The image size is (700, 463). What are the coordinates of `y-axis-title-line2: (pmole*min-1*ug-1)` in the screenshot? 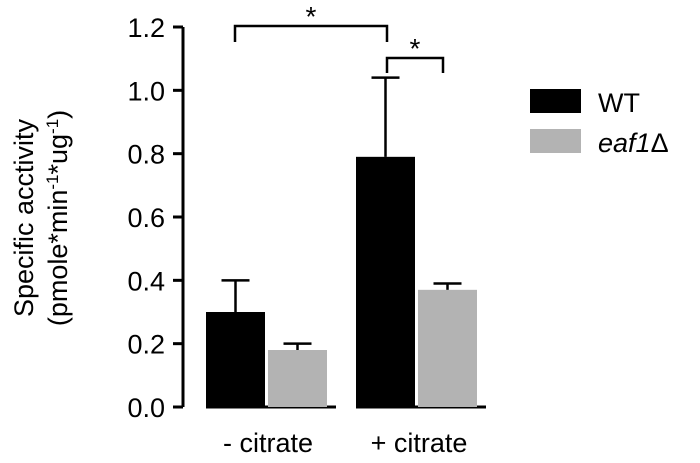 It's located at (58, 218).